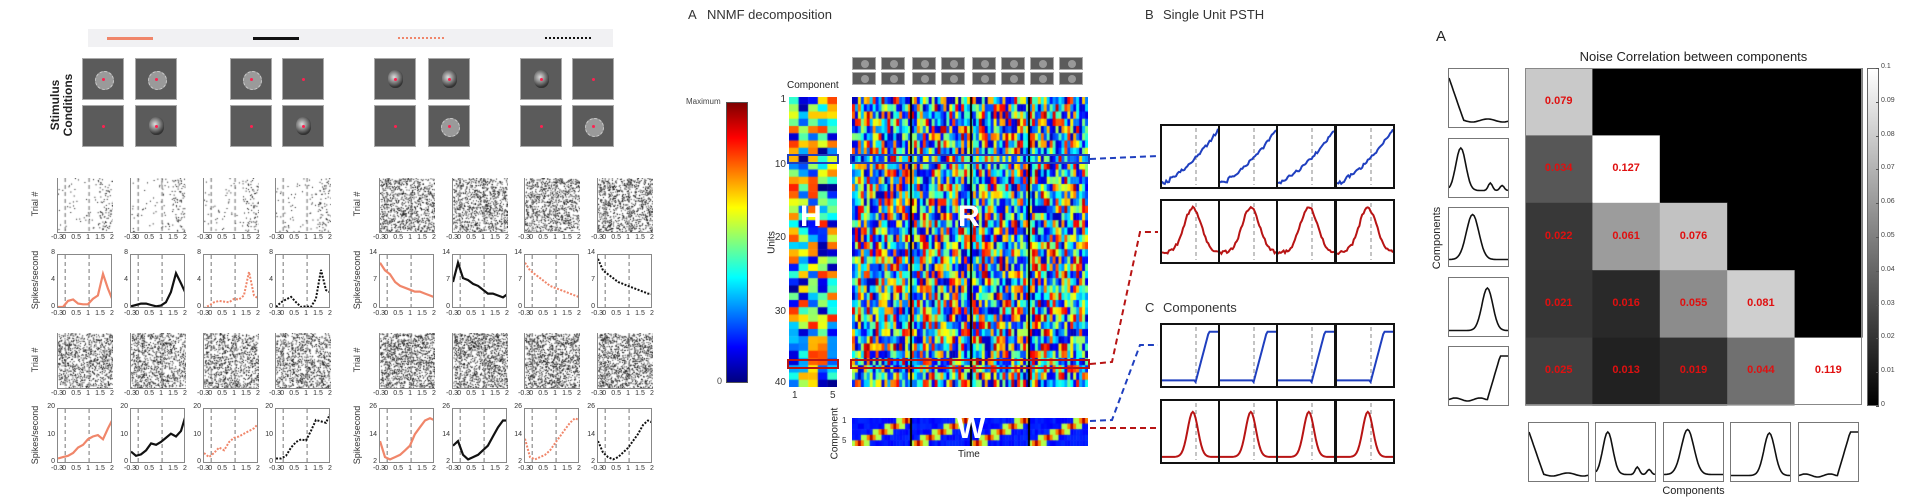  What do you see at coordinates (780, 164) in the screenshot?
I see `unit-tick-label: 10` at bounding box center [780, 164].